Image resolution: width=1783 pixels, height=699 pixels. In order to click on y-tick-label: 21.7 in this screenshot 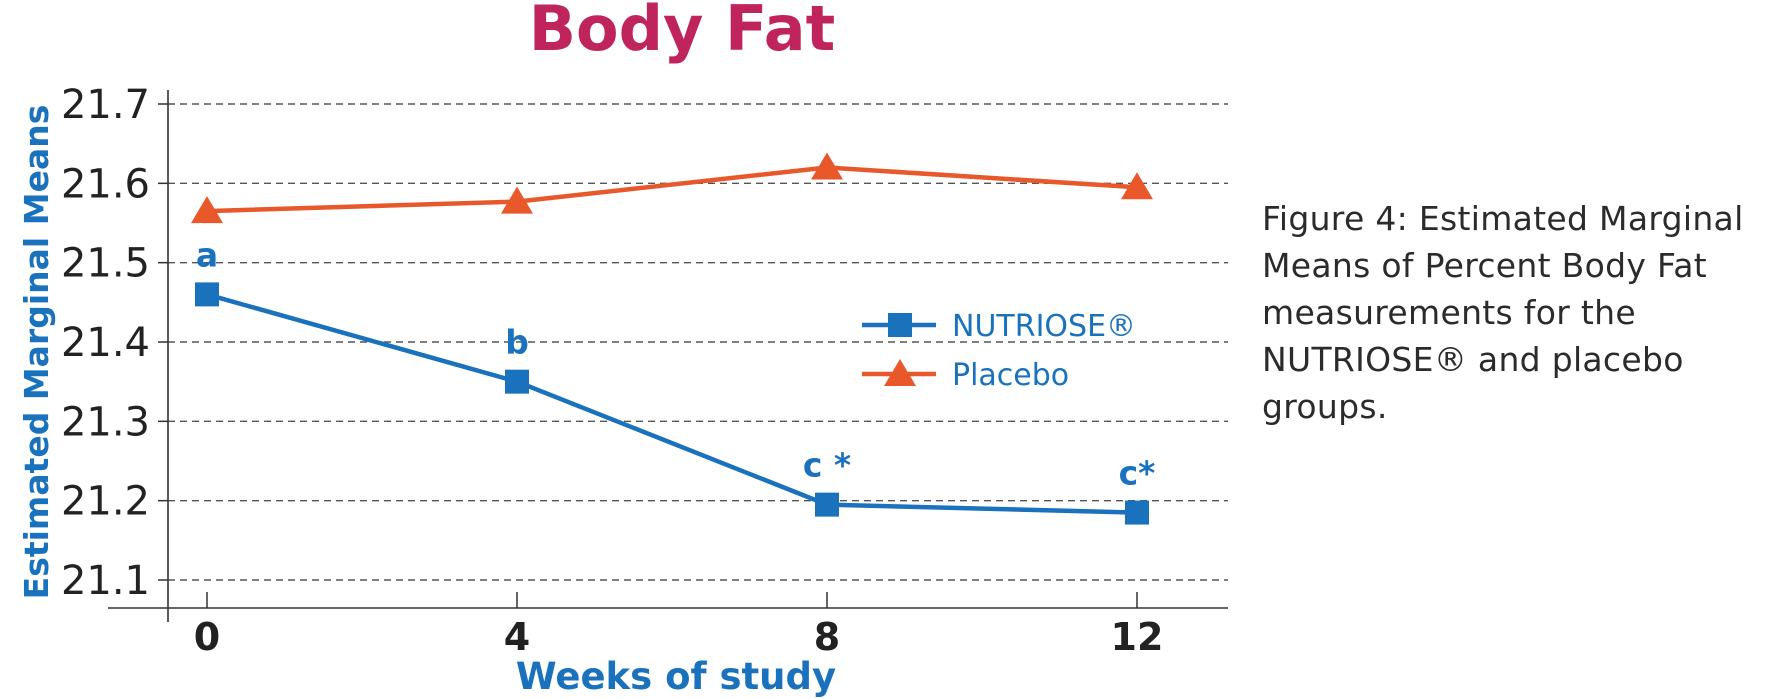, I will do `click(105, 105)`.